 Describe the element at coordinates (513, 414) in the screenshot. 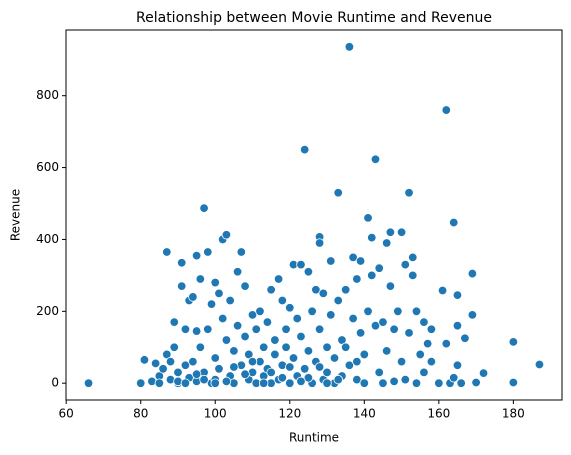

I see `x-tick-label: 180` at that location.